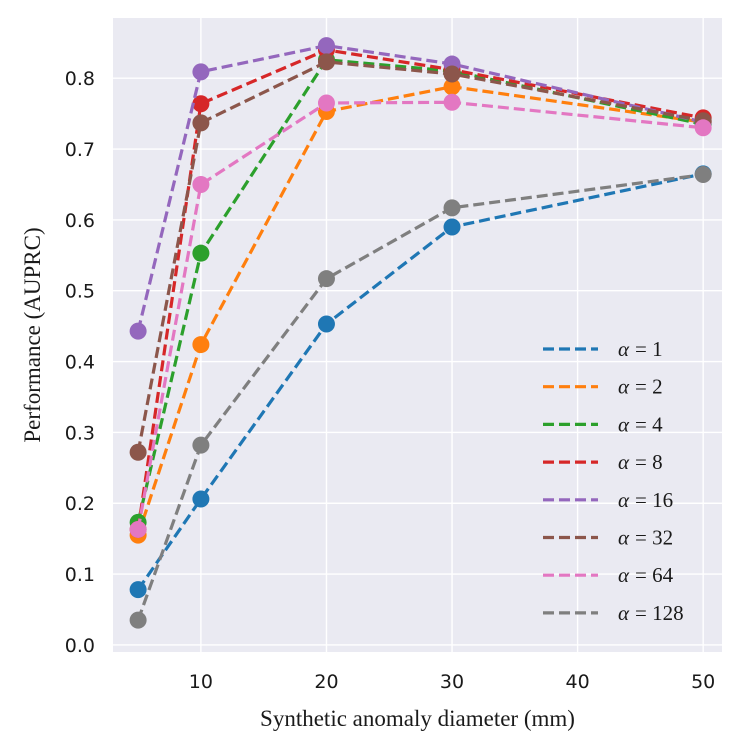 The height and width of the screenshot is (750, 749). I want to click on legend-label: α = 4, so click(640, 424).